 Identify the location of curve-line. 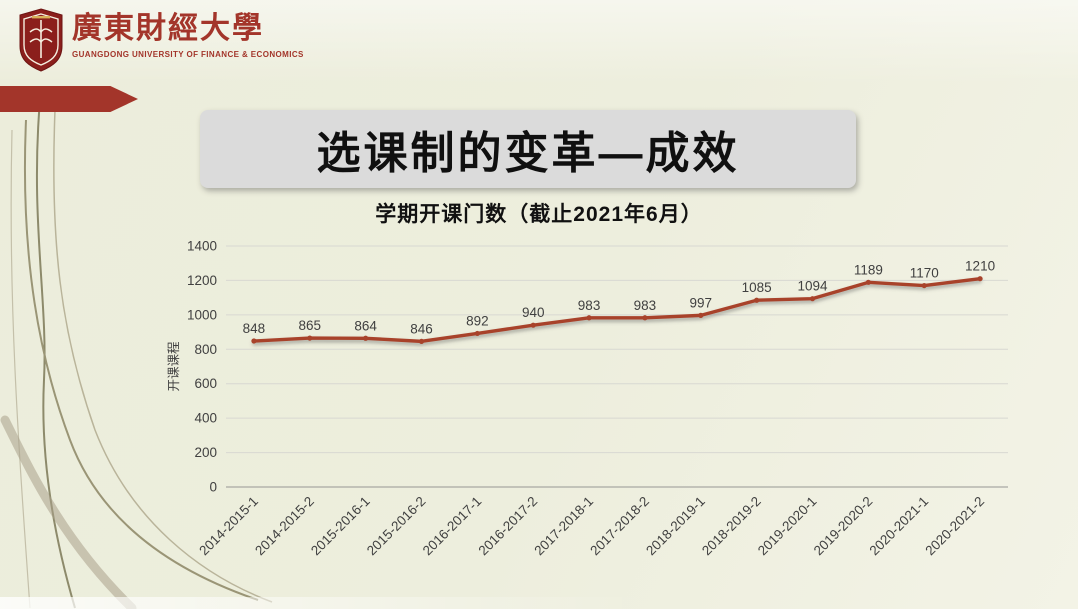
(55, 354).